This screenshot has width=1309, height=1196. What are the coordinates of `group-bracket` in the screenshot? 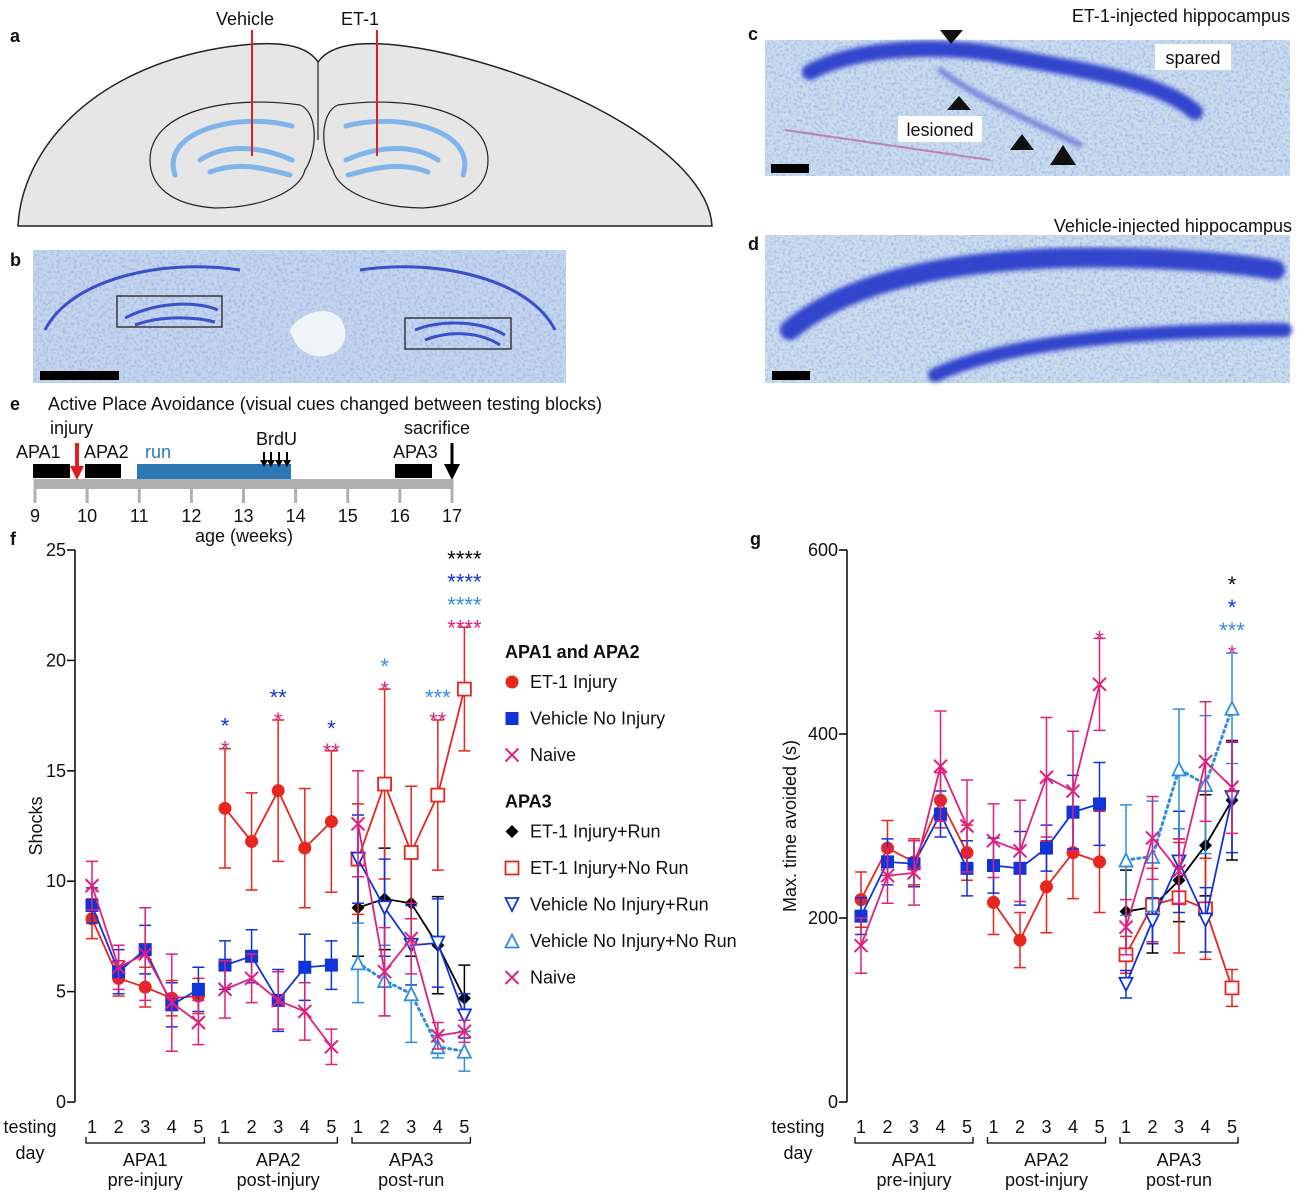 It's located at (145, 1140).